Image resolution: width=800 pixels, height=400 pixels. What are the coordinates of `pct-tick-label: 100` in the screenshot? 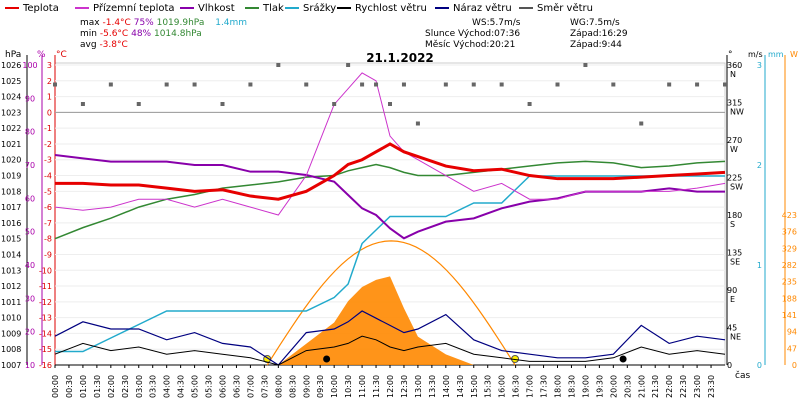 It's located at (29, 65).